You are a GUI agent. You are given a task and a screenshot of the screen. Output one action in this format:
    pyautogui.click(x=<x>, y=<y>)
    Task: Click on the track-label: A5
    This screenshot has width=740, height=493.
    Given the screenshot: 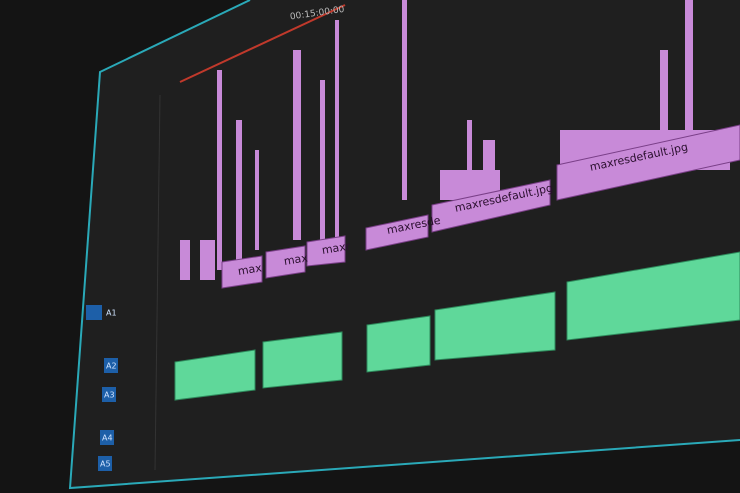 What is the action you would take?
    pyautogui.click(x=105, y=464)
    